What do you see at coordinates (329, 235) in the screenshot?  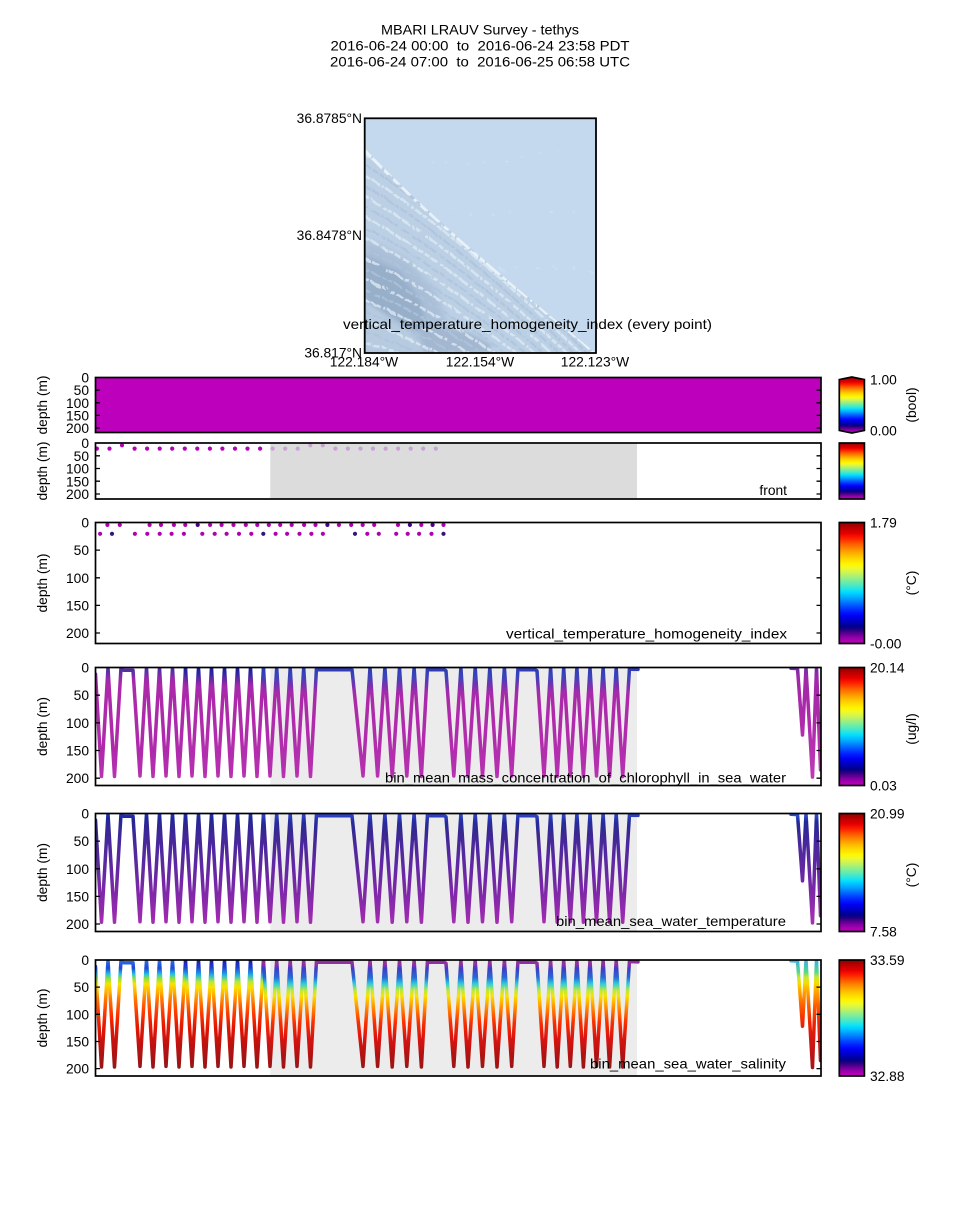 I see `svg-text: 36.8478°N` at bounding box center [329, 235].